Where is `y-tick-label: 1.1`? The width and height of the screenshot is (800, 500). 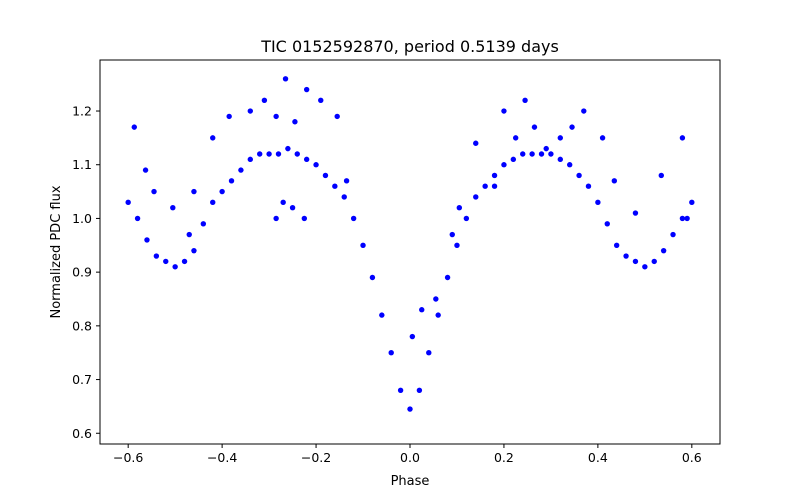 y-tick-label: 1.1 is located at coordinates (82, 164).